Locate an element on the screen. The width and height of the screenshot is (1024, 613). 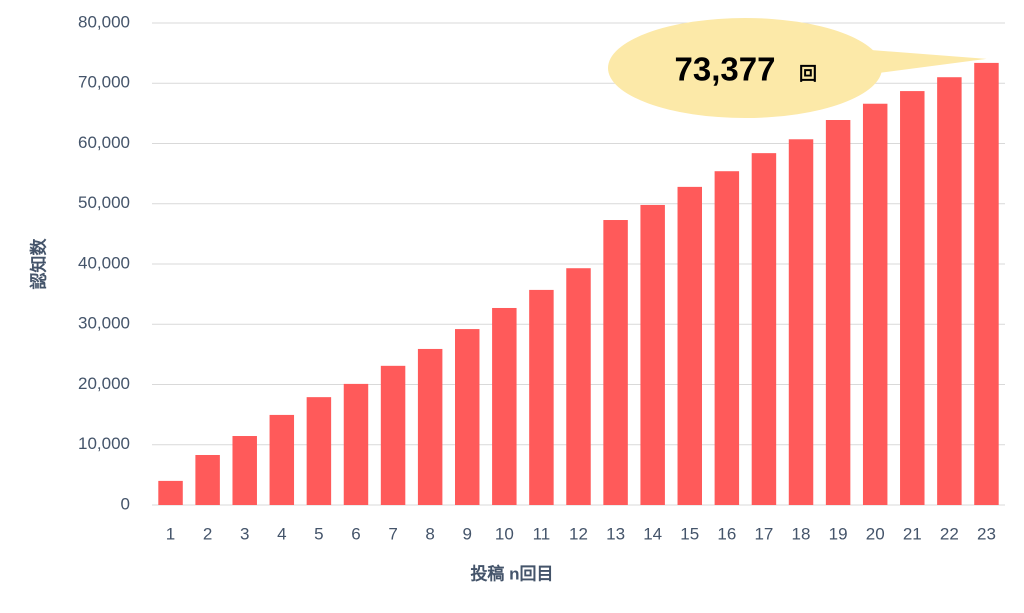
x-tick-label: 7 is located at coordinates (392, 533).